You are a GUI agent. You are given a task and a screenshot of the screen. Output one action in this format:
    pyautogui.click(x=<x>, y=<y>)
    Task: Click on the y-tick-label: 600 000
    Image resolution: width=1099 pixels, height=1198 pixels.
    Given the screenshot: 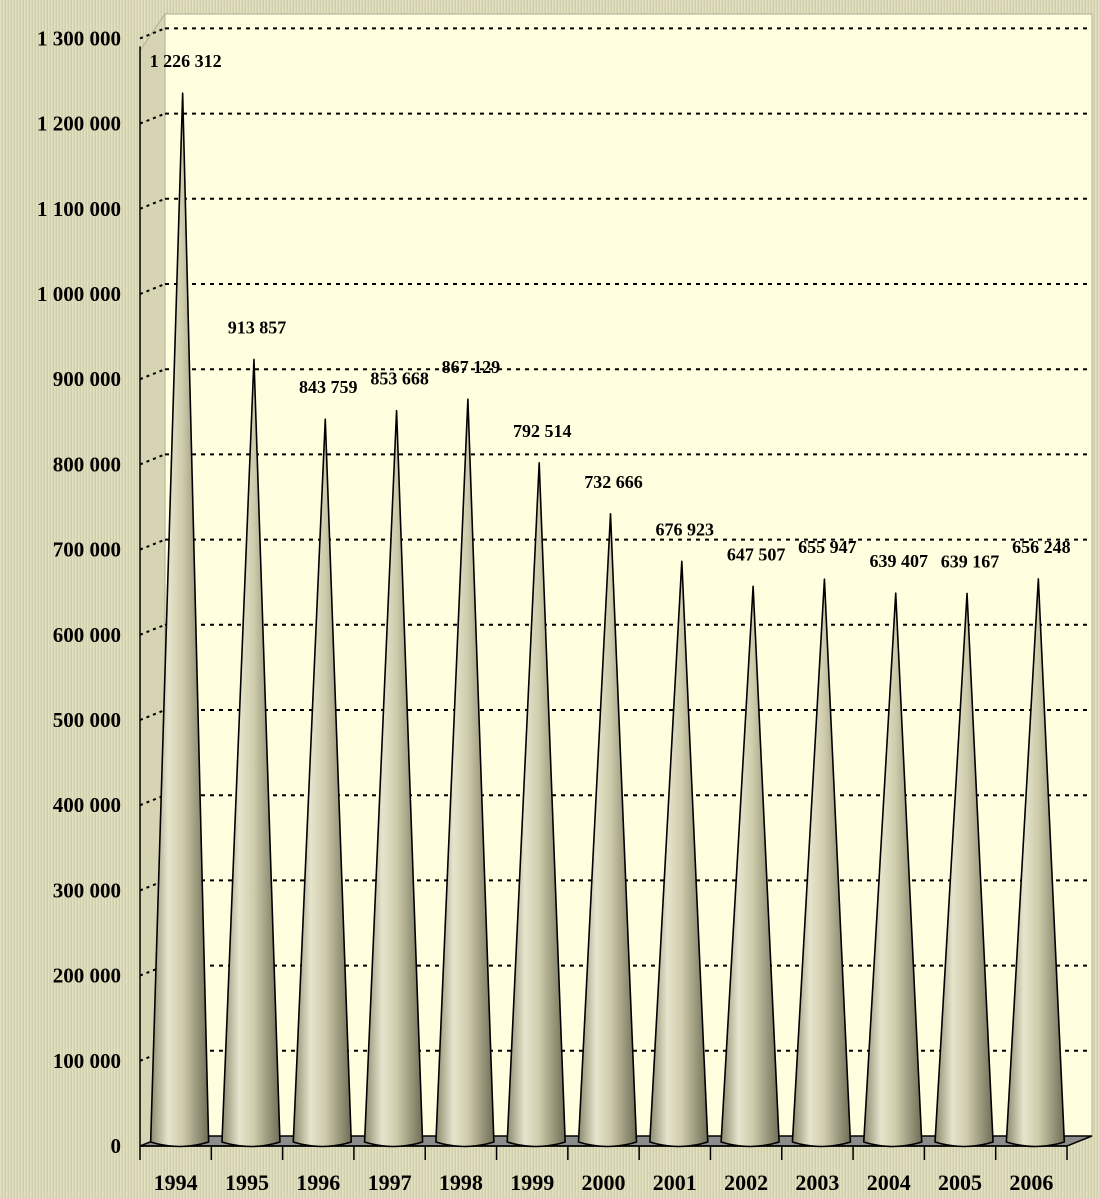 What is the action you would take?
    pyautogui.click(x=87, y=635)
    